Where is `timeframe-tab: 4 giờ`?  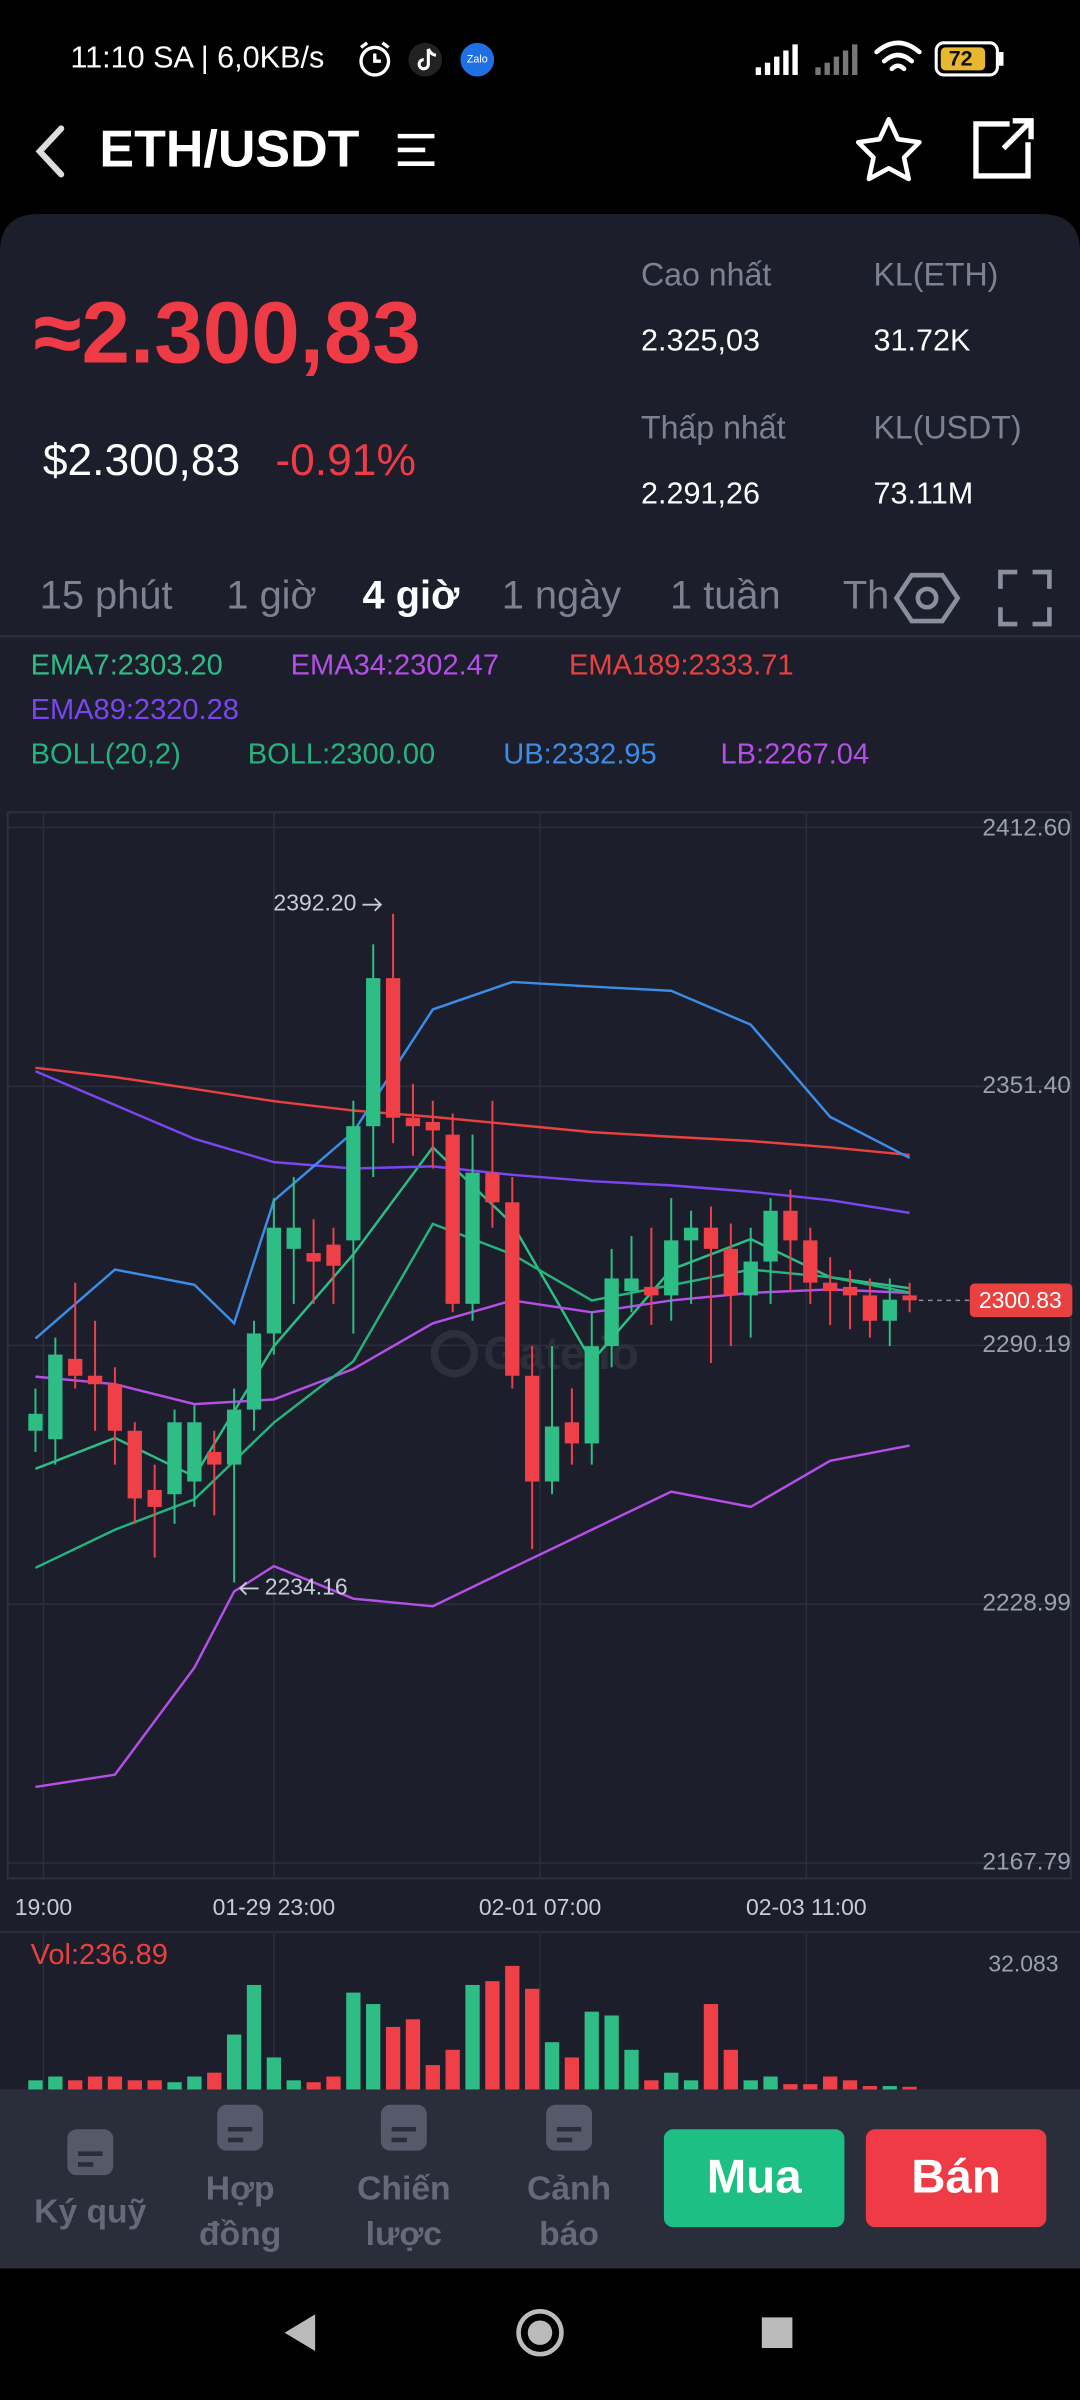 timeframe-tab: 4 giờ is located at coordinates (412, 596).